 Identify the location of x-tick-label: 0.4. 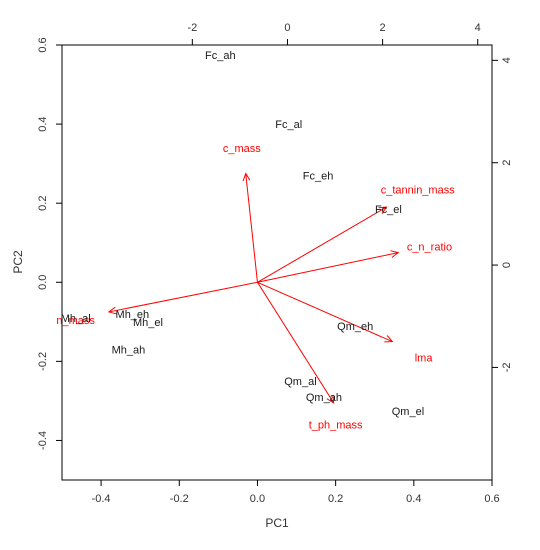
(413, 499).